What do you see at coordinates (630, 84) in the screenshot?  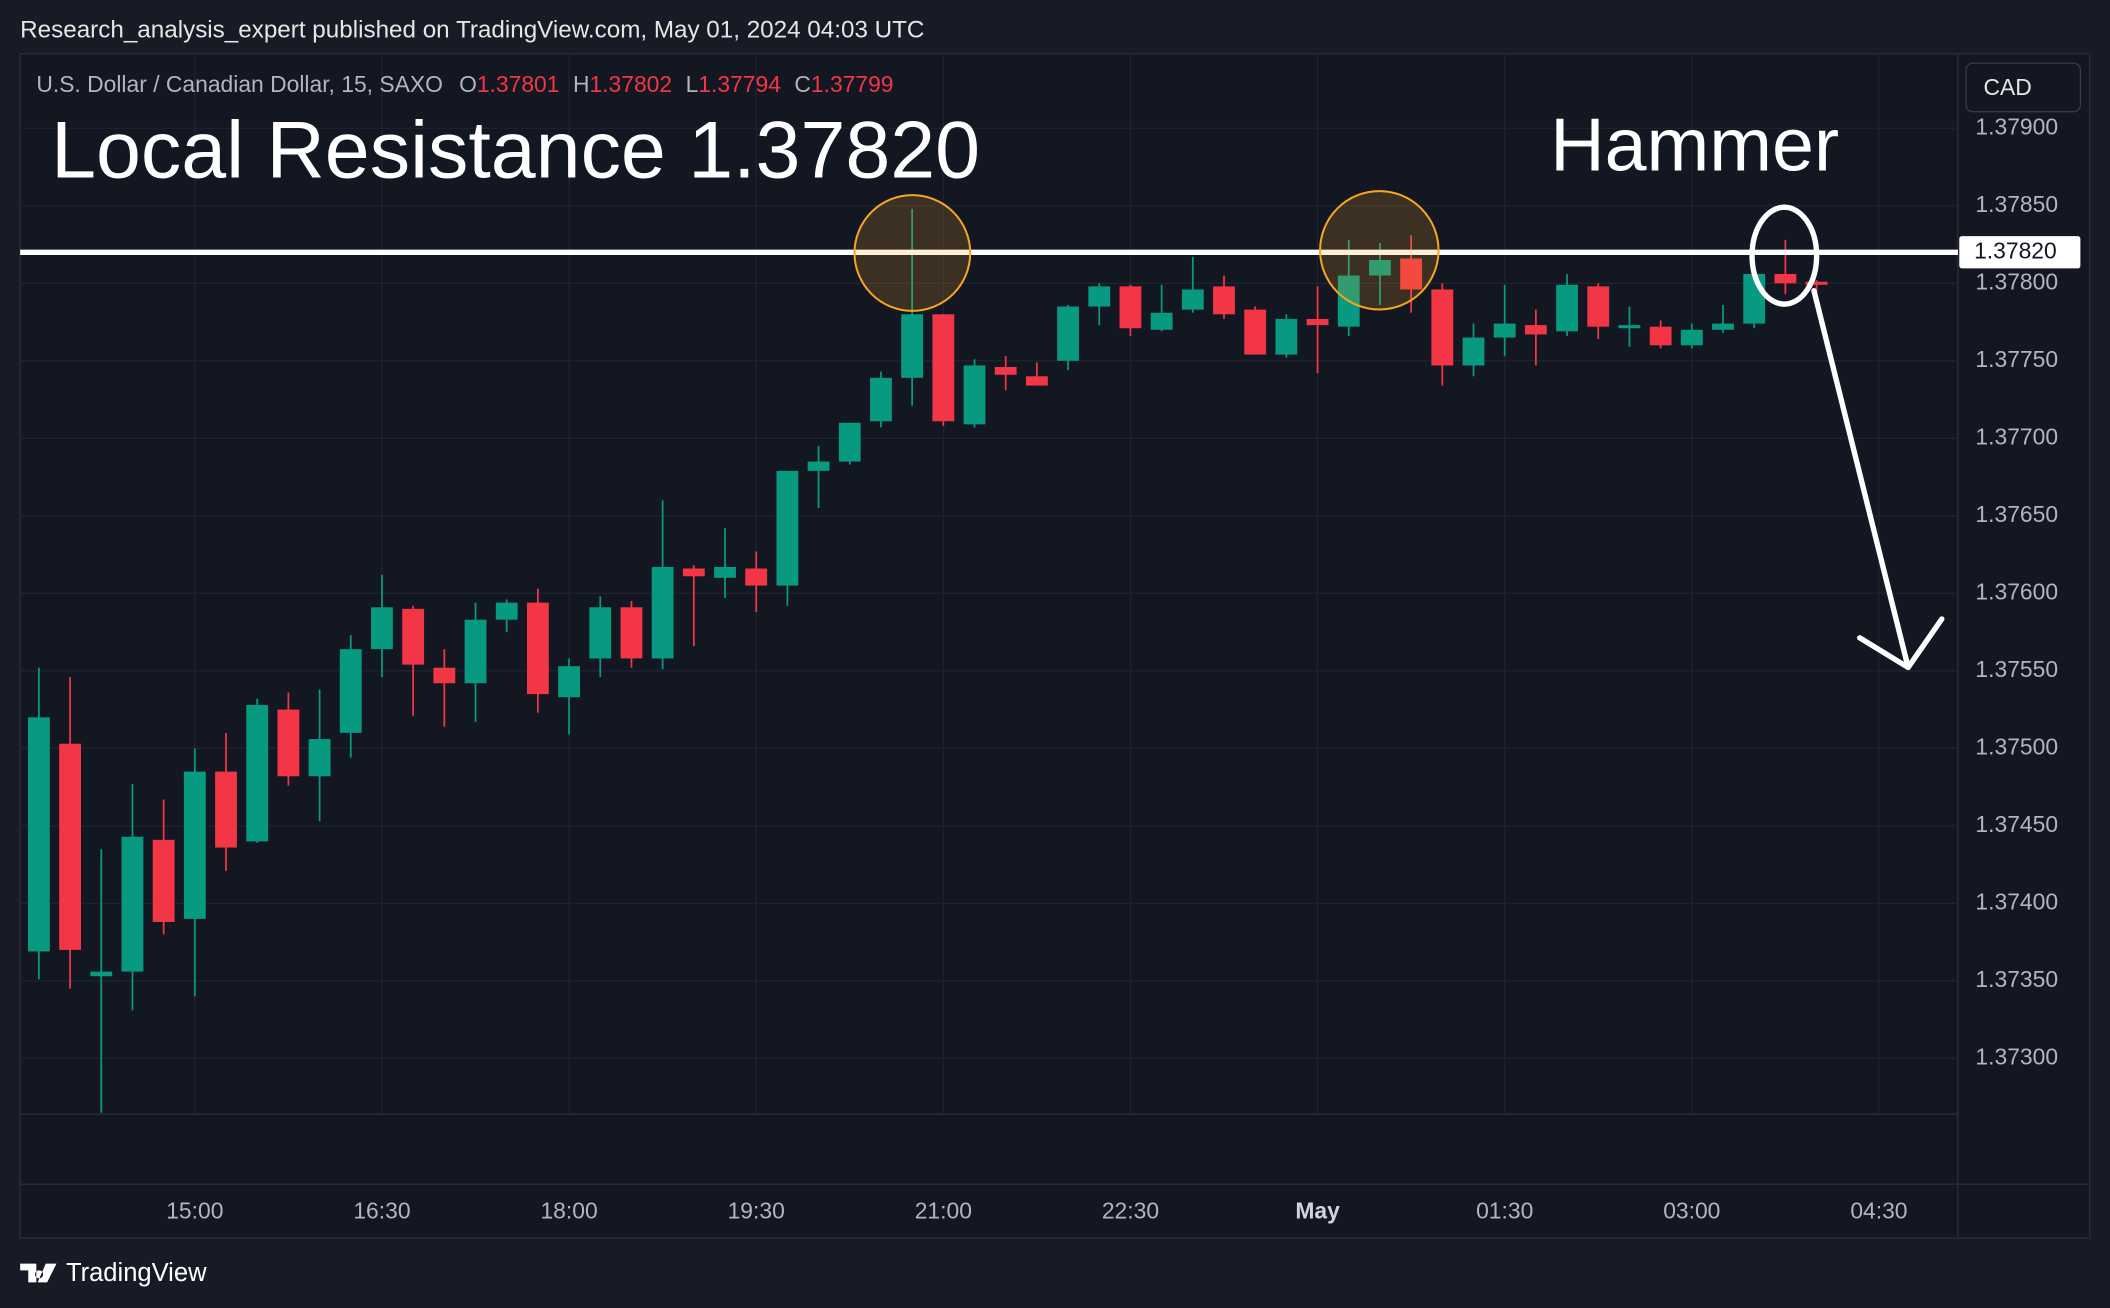 I see `ohlc-value: 1.37802` at bounding box center [630, 84].